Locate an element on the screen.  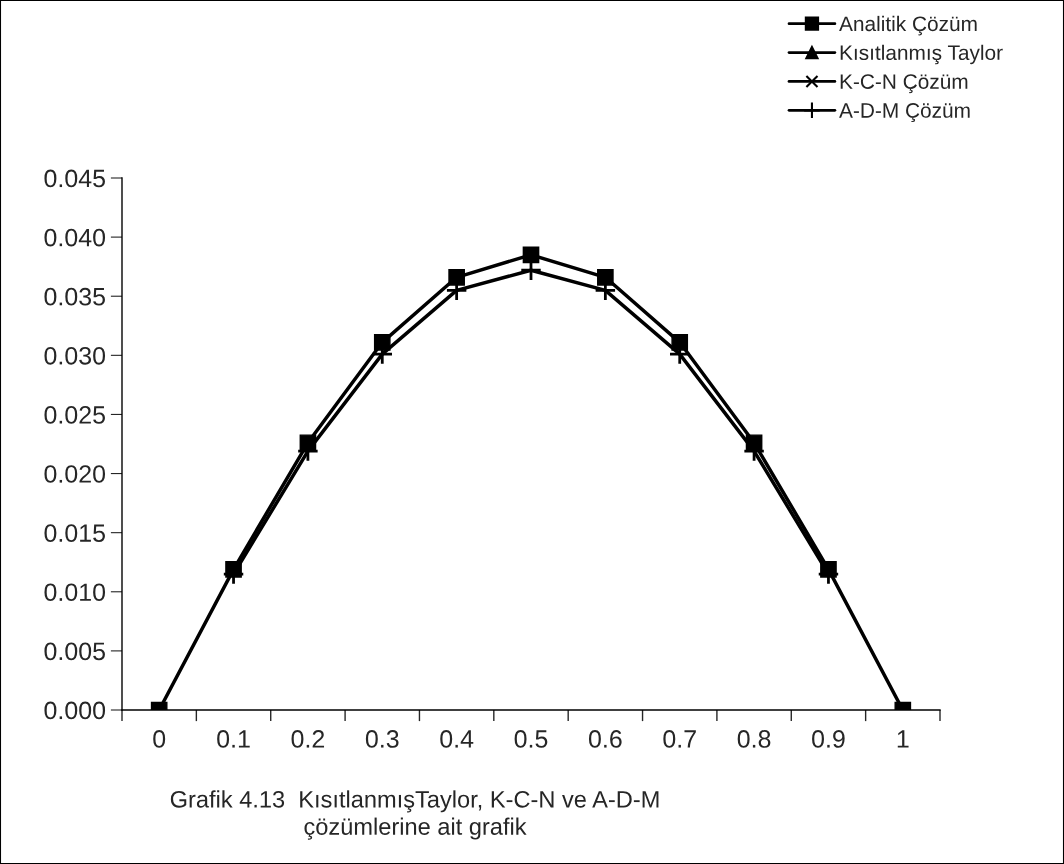
legend-label: K-C-N Çözüm is located at coordinates (904, 84).